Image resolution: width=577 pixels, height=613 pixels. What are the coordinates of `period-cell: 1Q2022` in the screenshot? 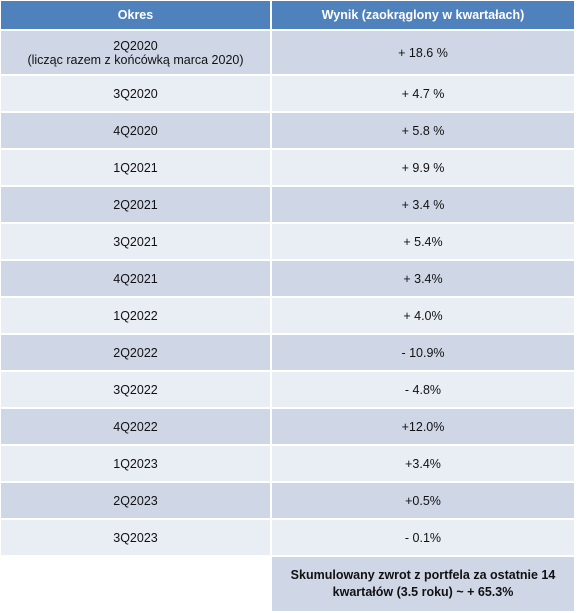 It's located at (135, 315).